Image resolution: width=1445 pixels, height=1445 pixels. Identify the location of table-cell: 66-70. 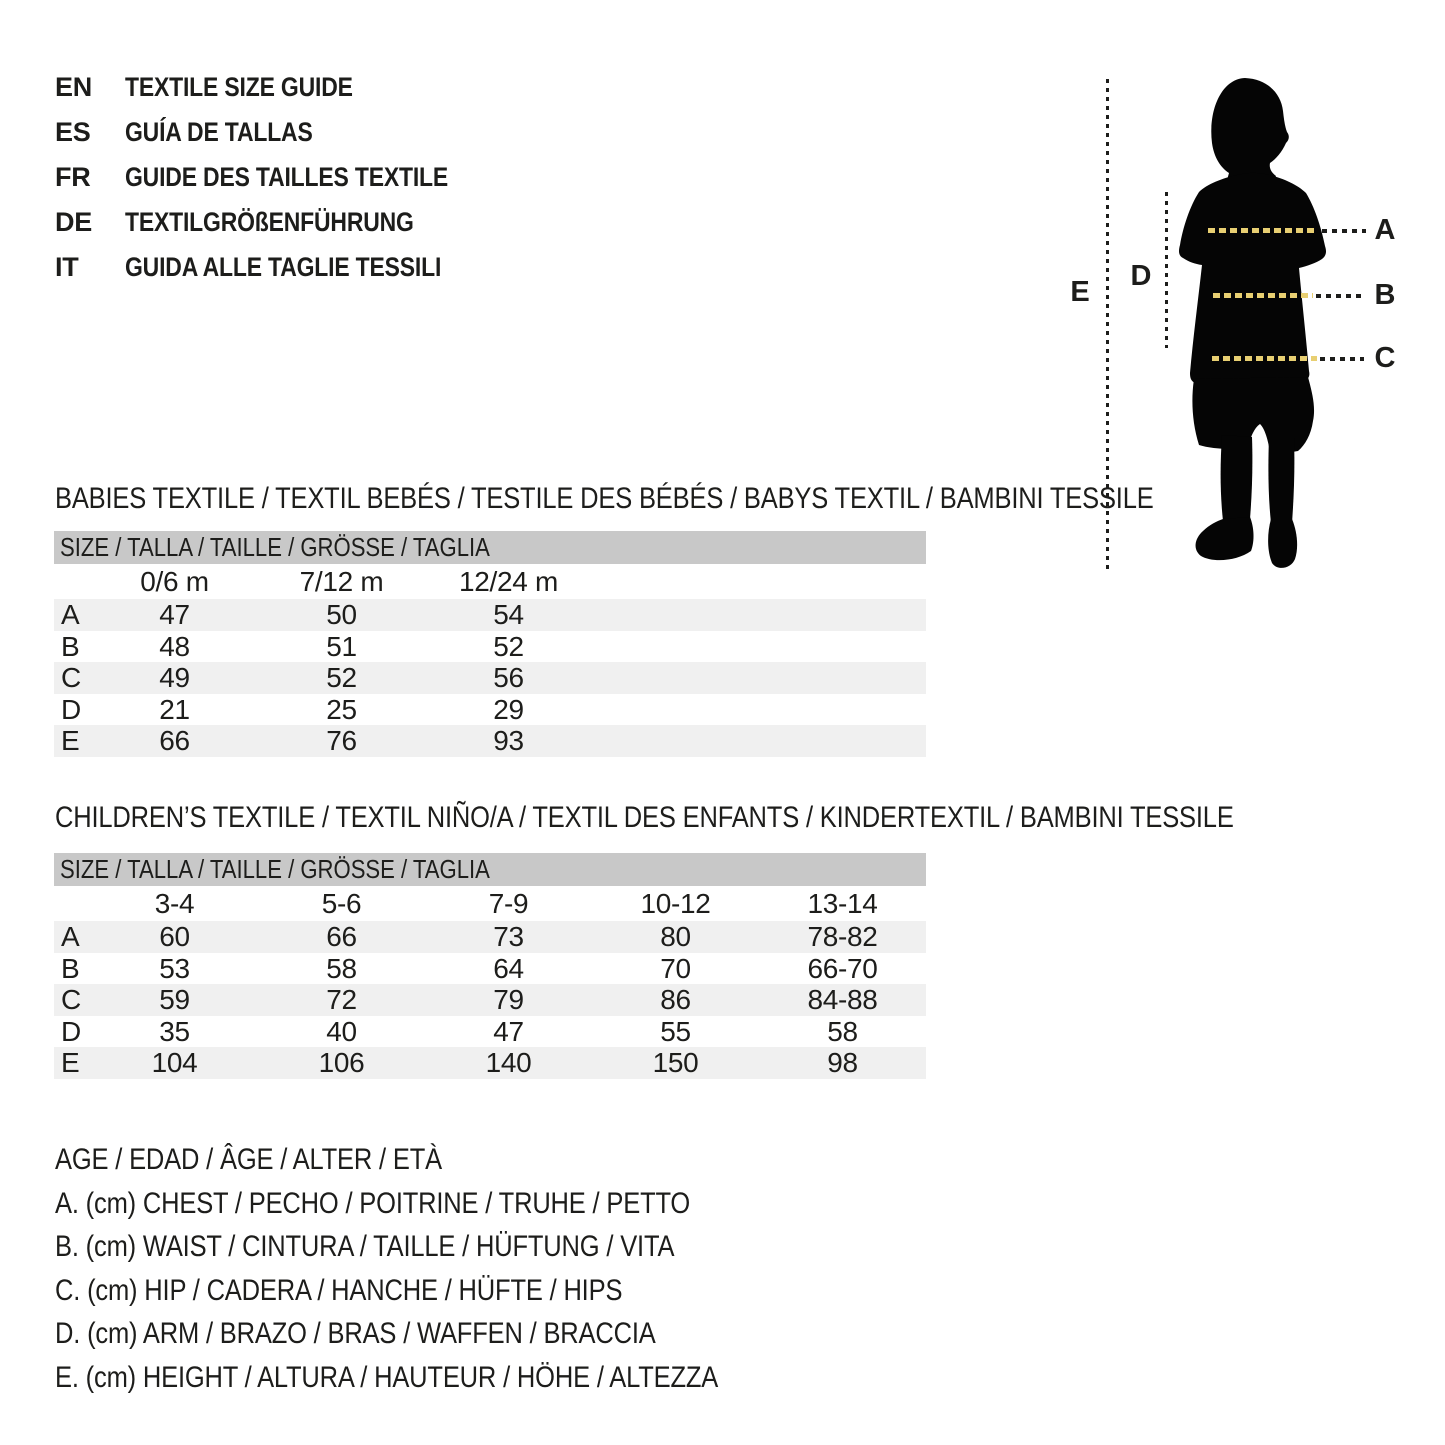
(842, 968).